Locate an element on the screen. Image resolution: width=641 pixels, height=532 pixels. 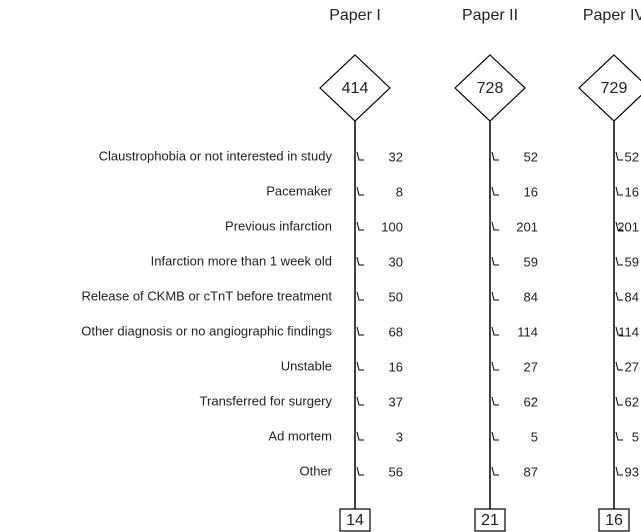
start-count: 728 is located at coordinates (490, 88).